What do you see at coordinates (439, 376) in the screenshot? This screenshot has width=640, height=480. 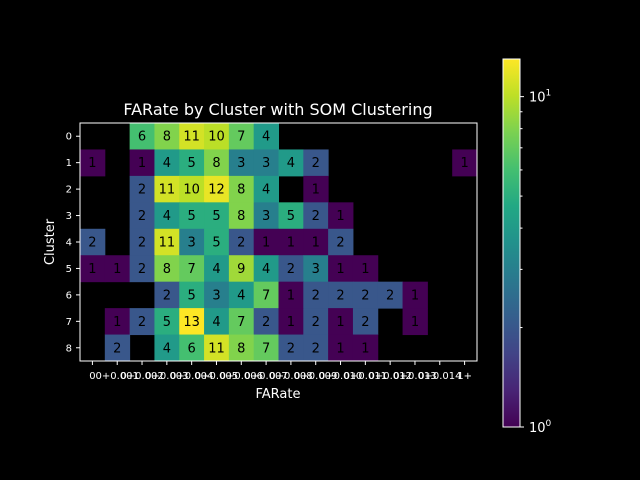 I see `x-tick-label: 0+0.014` at bounding box center [439, 376].